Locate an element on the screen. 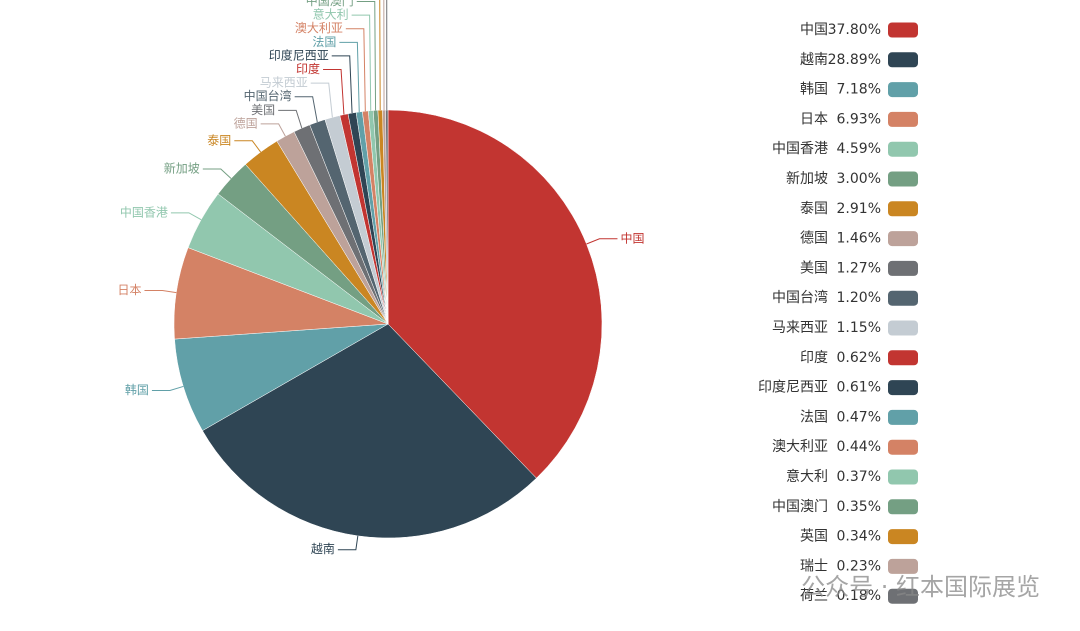 The width and height of the screenshot is (1080, 631). slice-label: 新加坡 is located at coordinates (182, 167).